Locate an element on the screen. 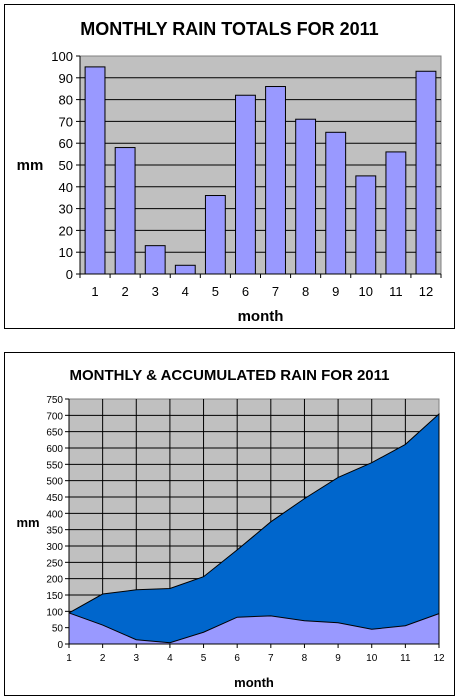  chart-title: MONTHLY & ACCUMULATED RAIN FOR 2011 is located at coordinates (229, 375).